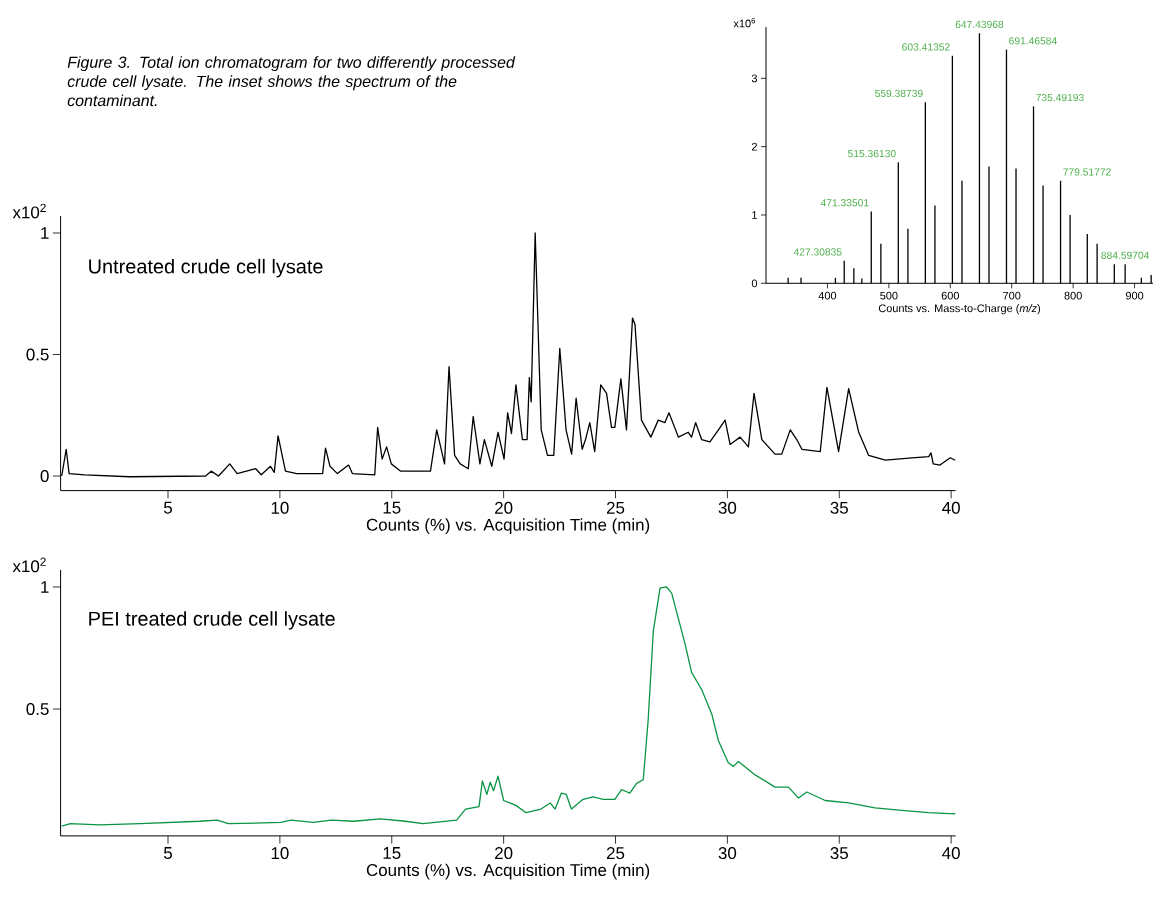 This screenshot has width=1156, height=901. What do you see at coordinates (959, 309) in the screenshot?
I see `x-axis-title: Counts vs. Mass-to-Charge (m/z)` at bounding box center [959, 309].